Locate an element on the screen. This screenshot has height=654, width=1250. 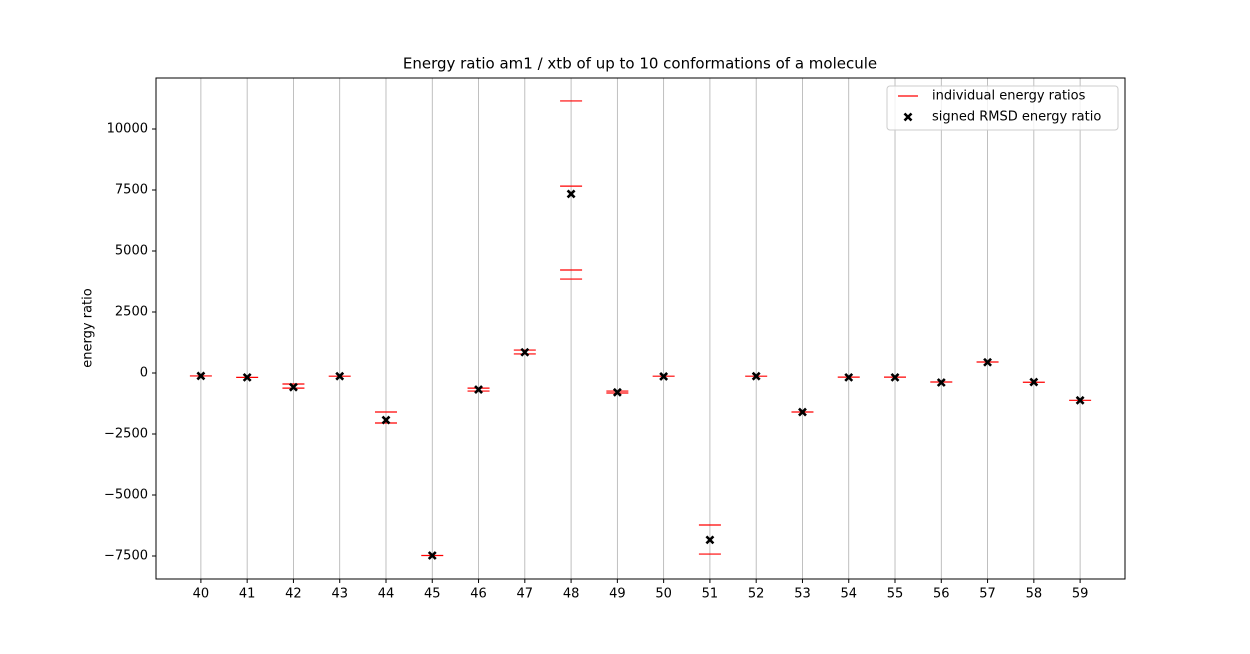
legend-label: signed RMSD energy ratio is located at coordinates (1016, 117).